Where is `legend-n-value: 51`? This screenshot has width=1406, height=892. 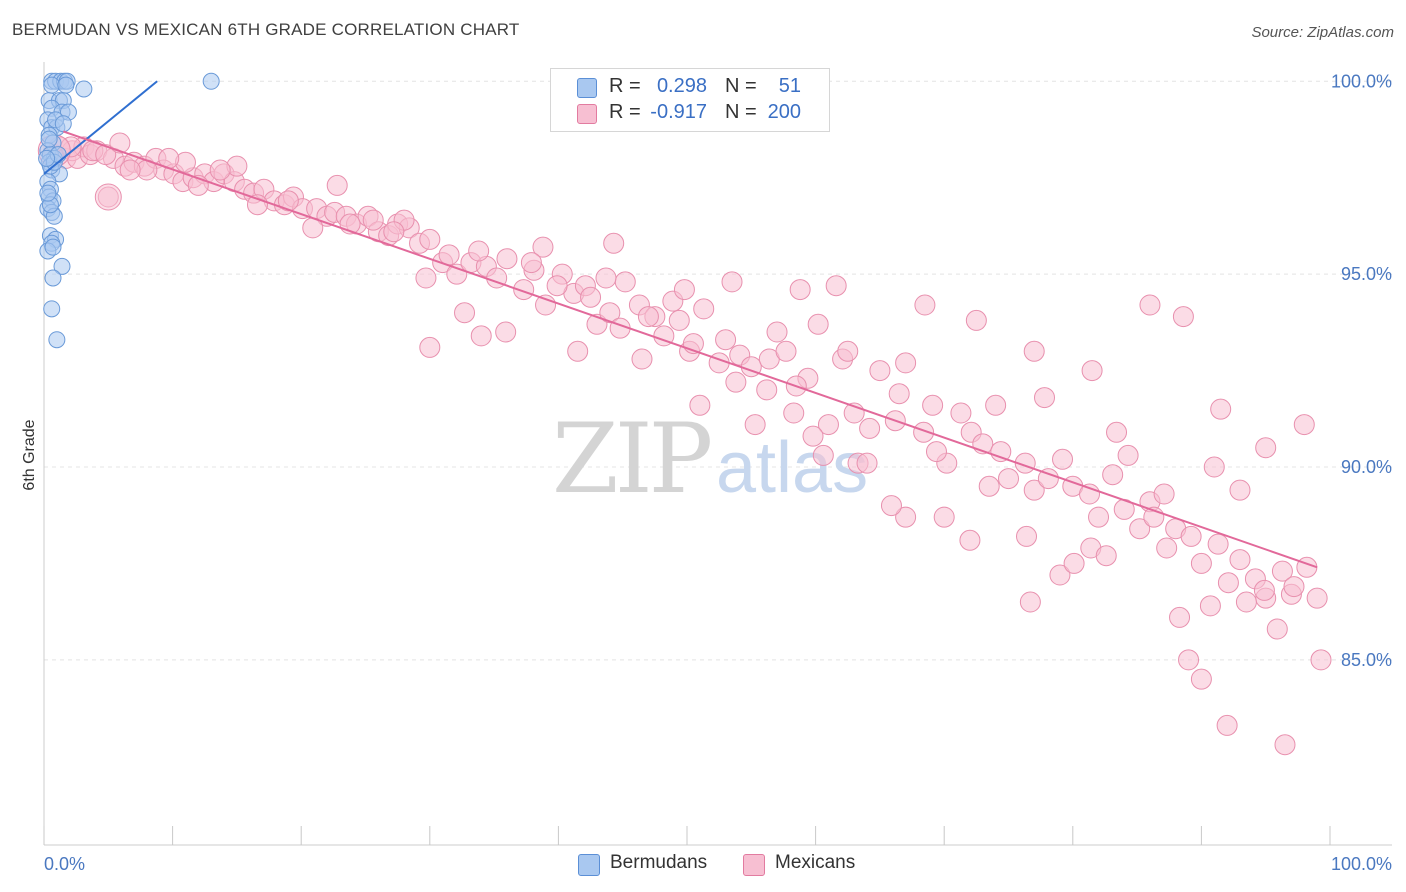 legend-n-value: 51 is located at coordinates (789, 86).